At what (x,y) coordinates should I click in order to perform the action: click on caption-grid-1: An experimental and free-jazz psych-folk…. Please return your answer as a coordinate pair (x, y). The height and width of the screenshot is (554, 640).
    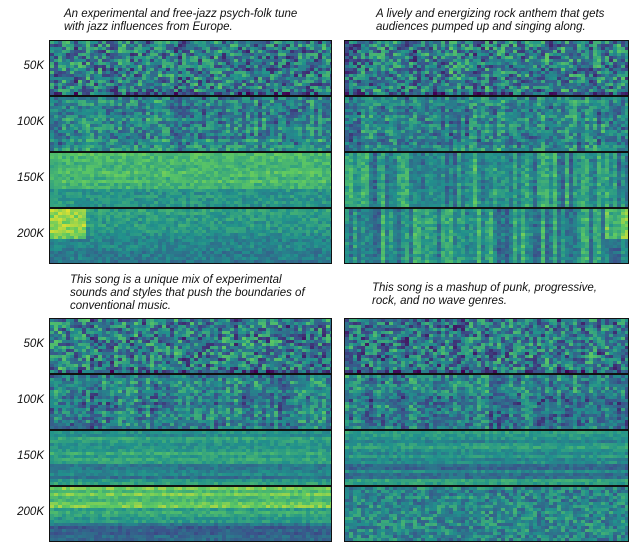
    Looking at the image, I should click on (180, 21).